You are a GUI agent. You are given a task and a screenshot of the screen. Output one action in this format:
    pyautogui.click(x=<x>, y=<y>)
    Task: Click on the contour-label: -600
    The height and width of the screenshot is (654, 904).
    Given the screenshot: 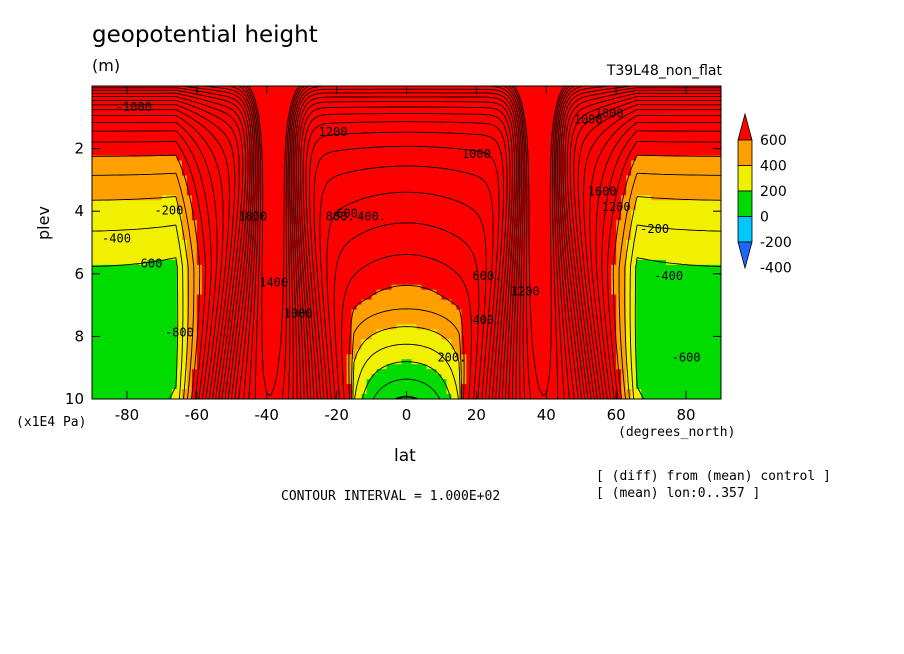 What is the action you would take?
    pyautogui.click(x=686, y=357)
    